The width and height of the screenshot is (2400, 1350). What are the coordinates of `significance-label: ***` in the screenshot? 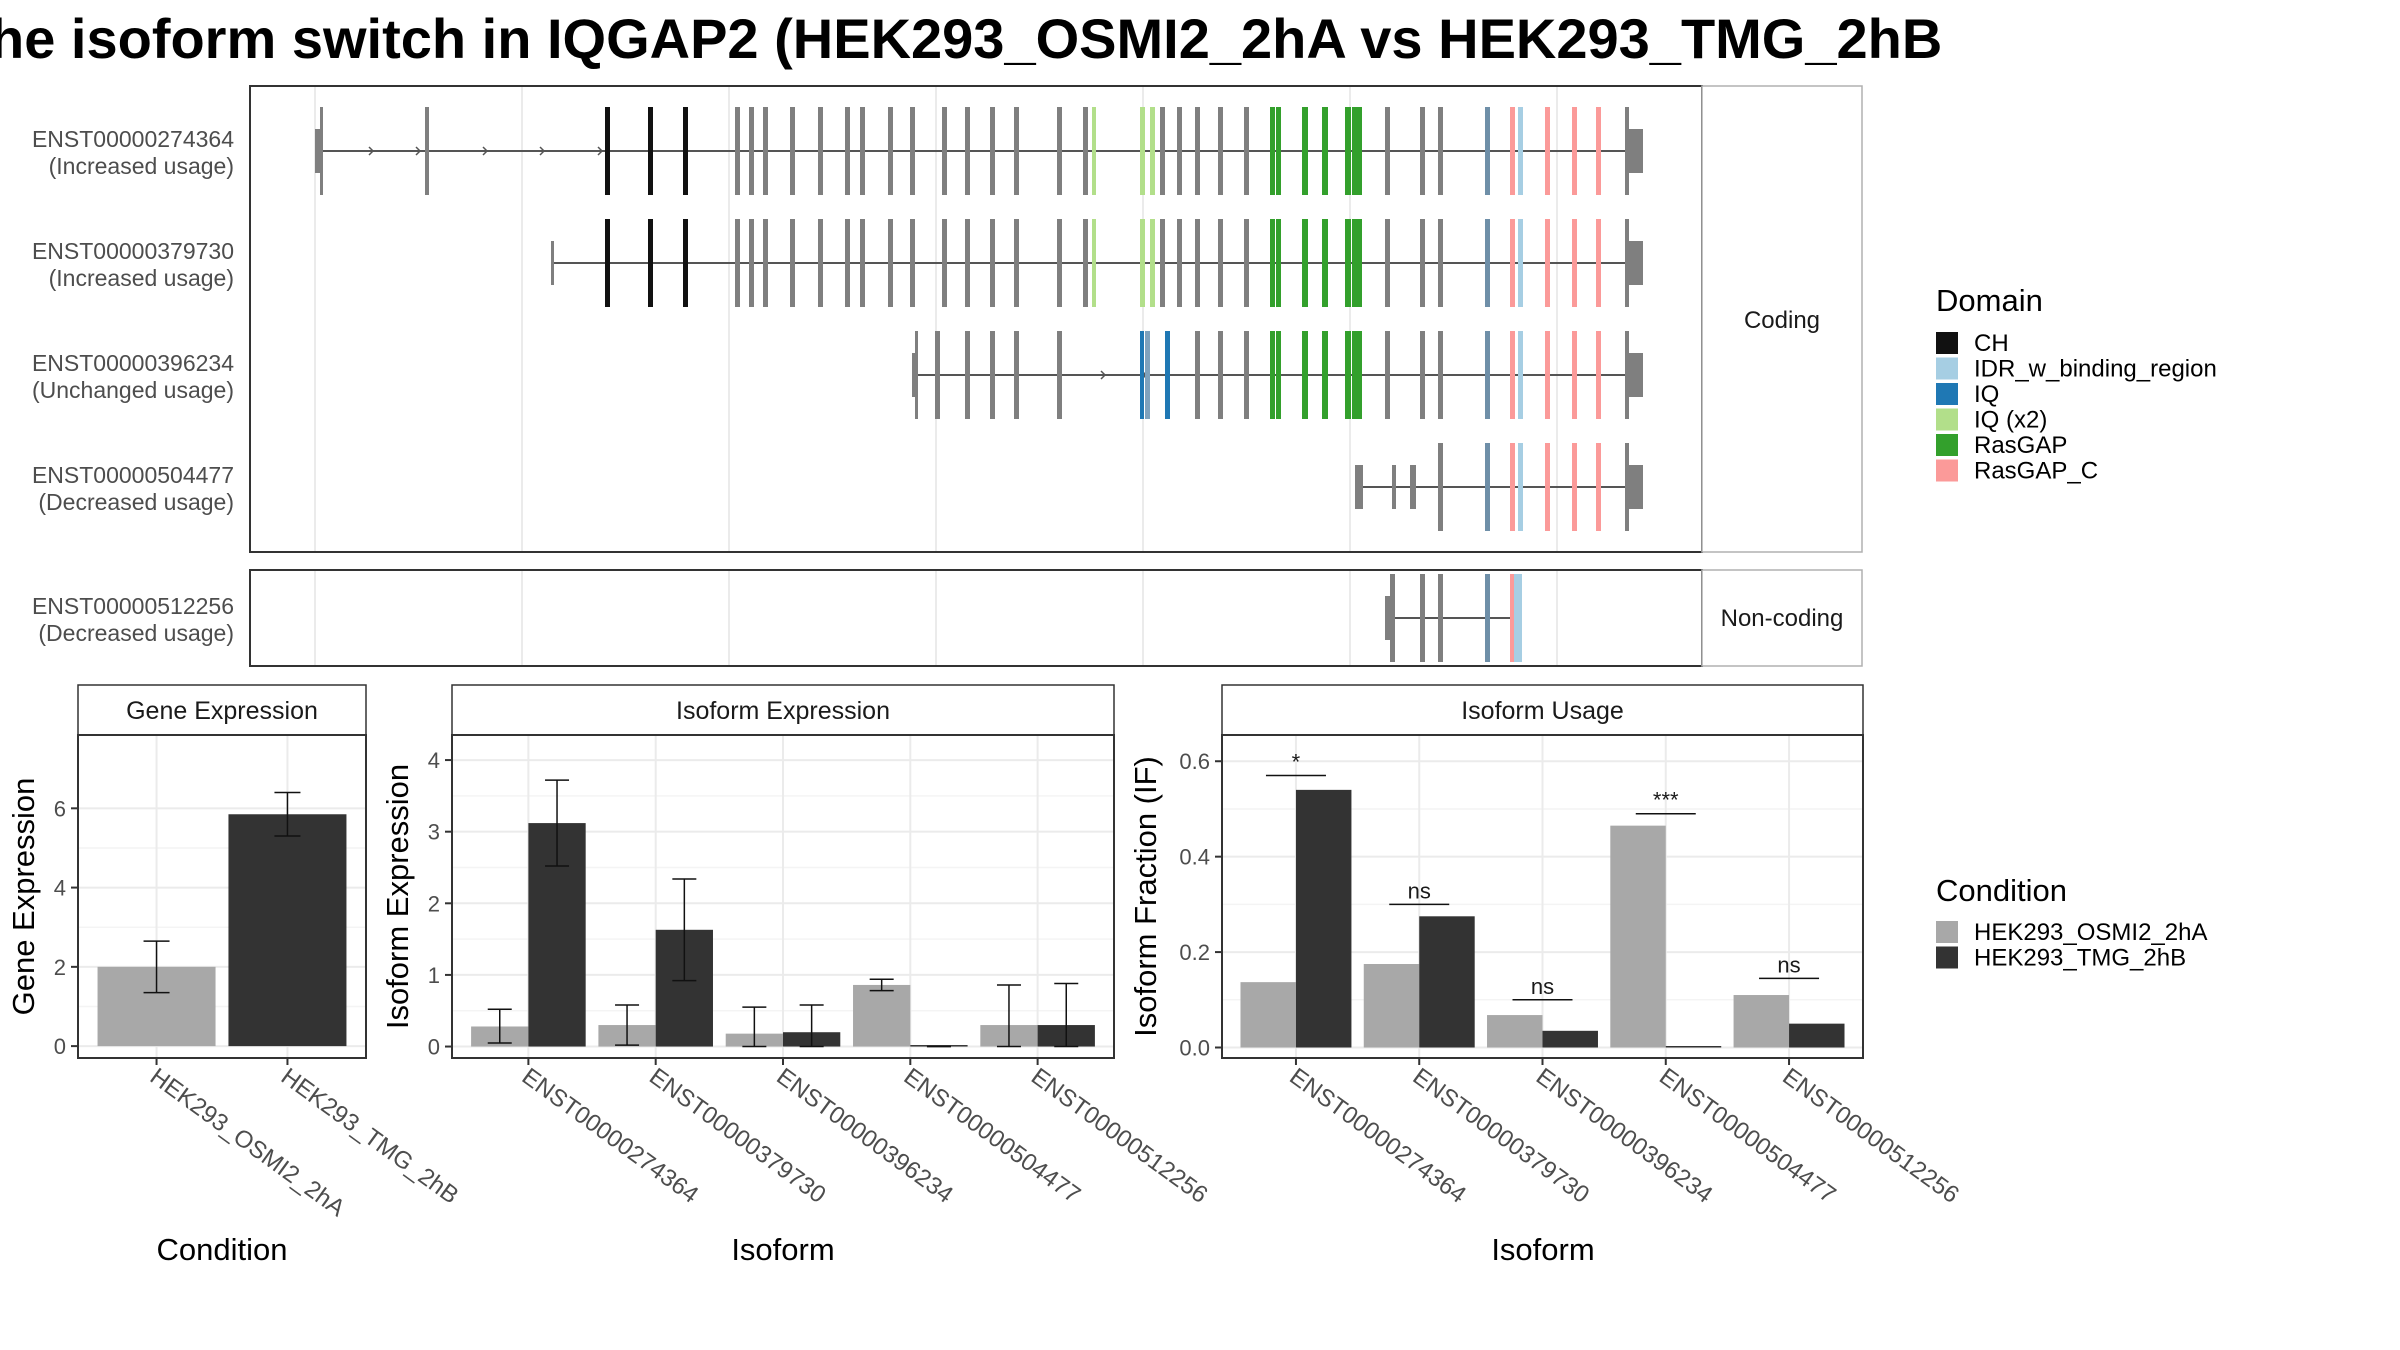 It's located at (1666, 800).